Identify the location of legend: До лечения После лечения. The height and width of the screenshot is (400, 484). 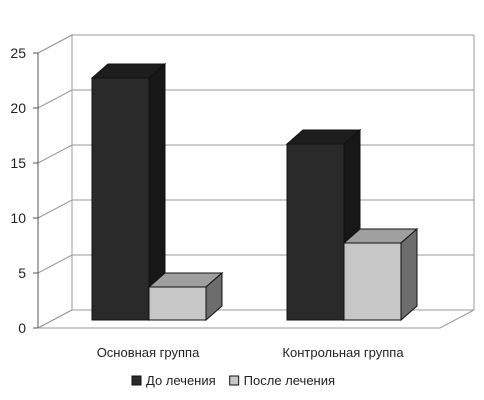
(233, 380).